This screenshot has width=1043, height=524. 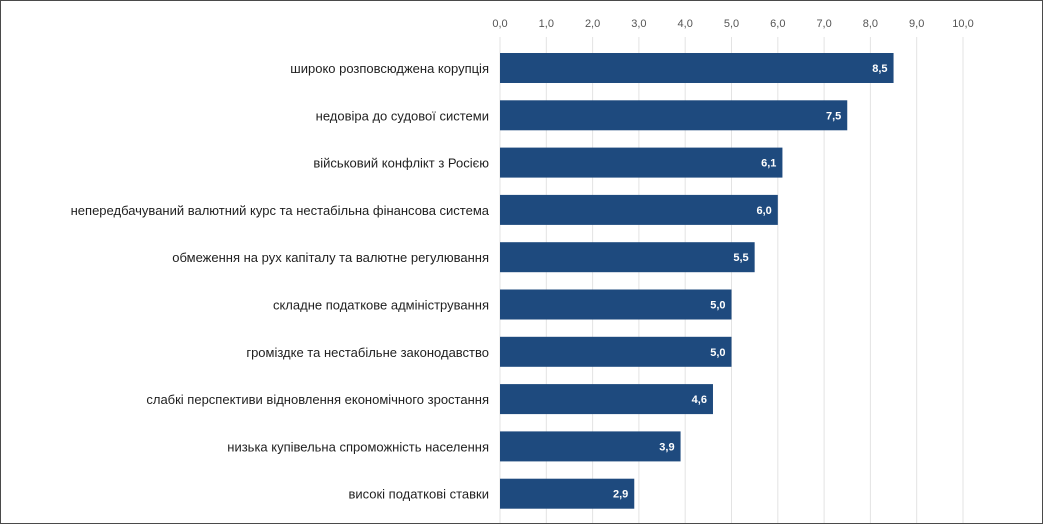 What do you see at coordinates (499, 24) in the screenshot?
I see `x-tick-label: 0,0` at bounding box center [499, 24].